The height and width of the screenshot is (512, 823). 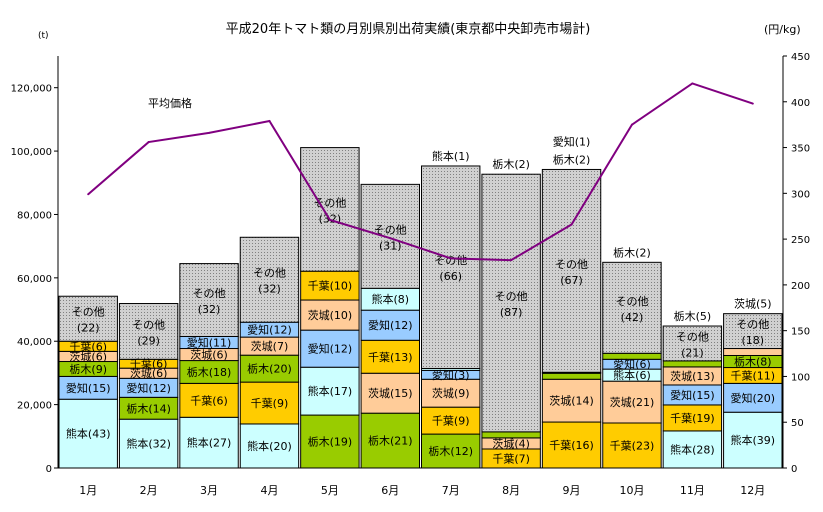 What do you see at coordinates (797, 423) in the screenshot?
I see `y2-tick-label: 50` at bounding box center [797, 423].